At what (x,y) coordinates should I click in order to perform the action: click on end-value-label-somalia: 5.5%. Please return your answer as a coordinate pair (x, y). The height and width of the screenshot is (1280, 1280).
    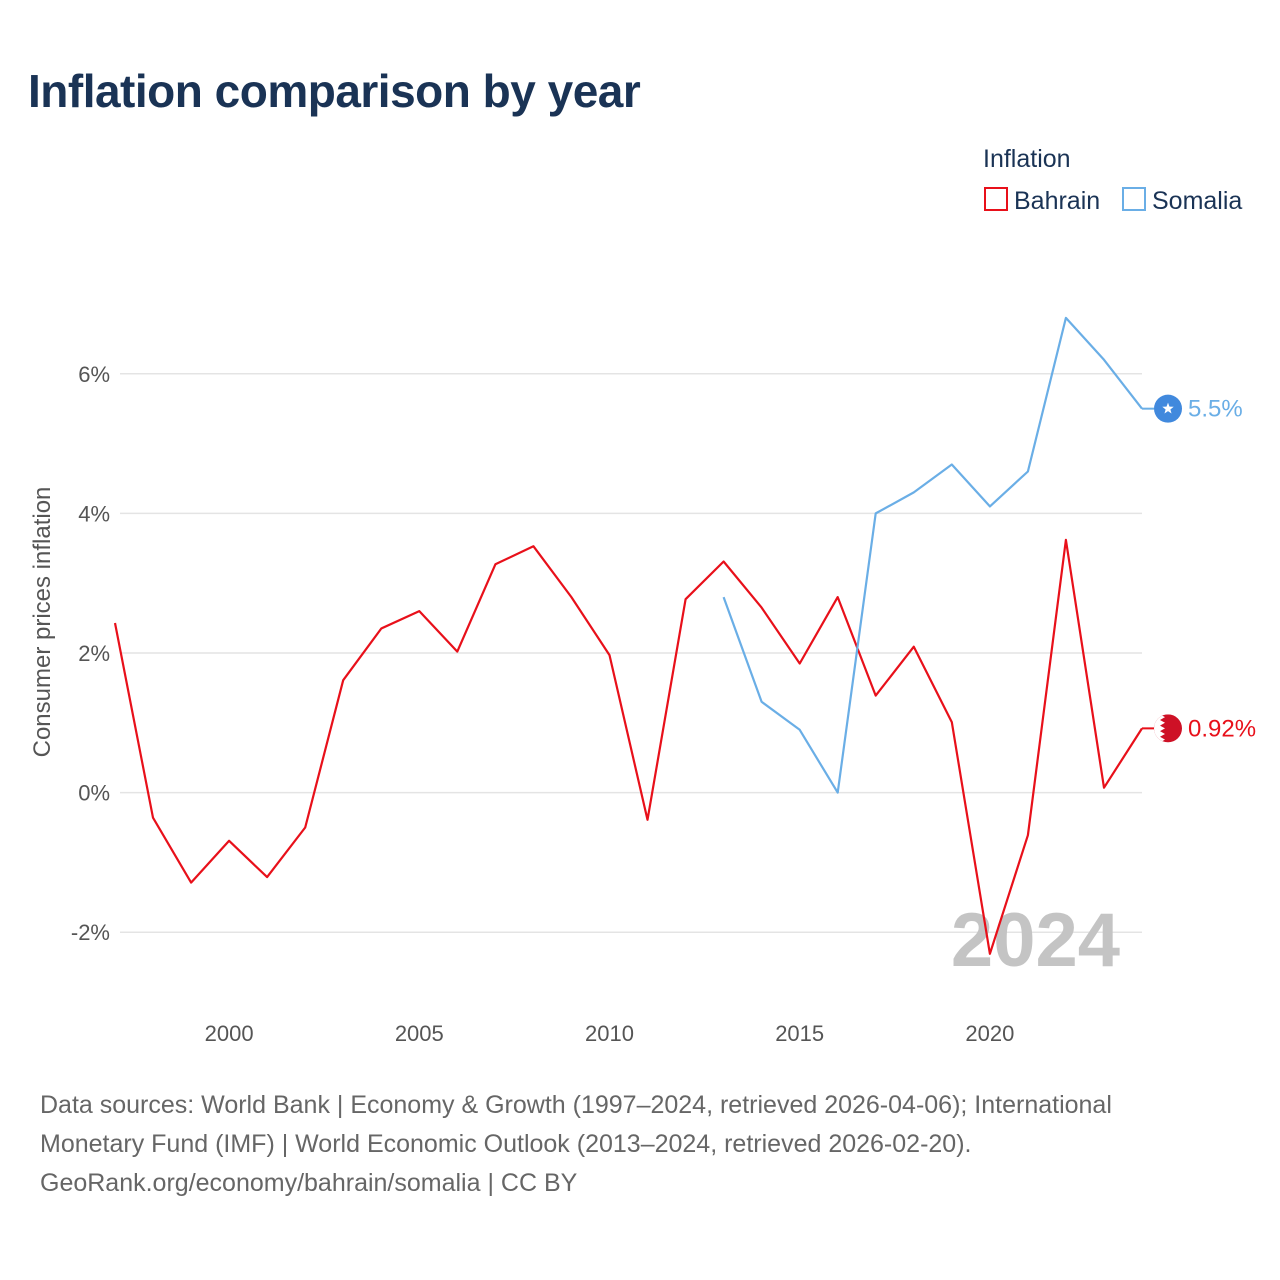
    Looking at the image, I should click on (1215, 409).